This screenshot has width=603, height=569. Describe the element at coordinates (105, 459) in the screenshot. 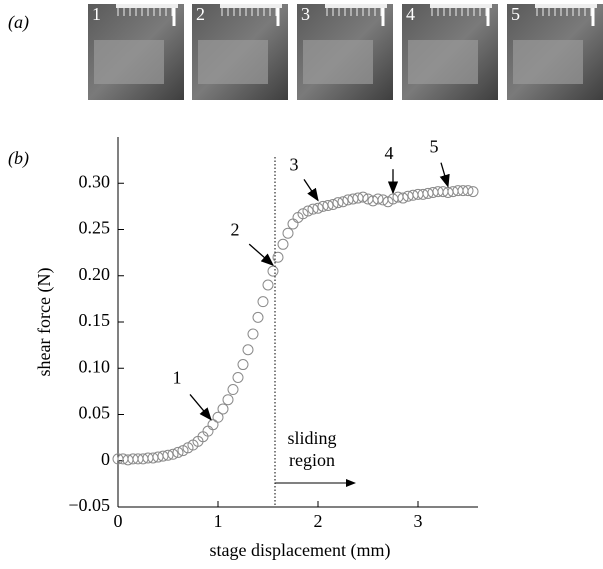

I see `y-tick-label: 0` at that location.